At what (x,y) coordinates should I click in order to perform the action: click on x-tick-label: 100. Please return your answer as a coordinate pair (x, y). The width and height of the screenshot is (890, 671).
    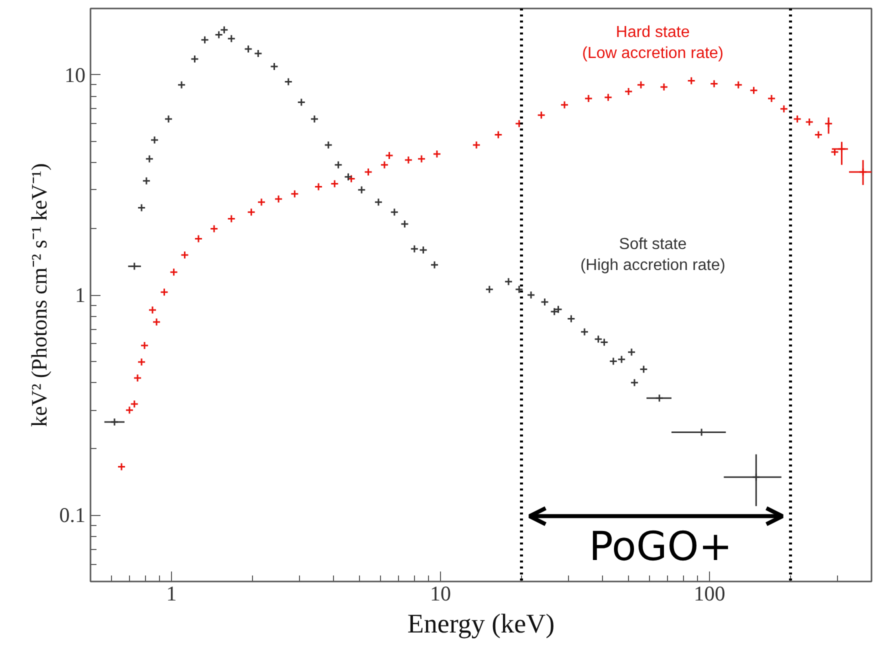
    Looking at the image, I should click on (710, 594).